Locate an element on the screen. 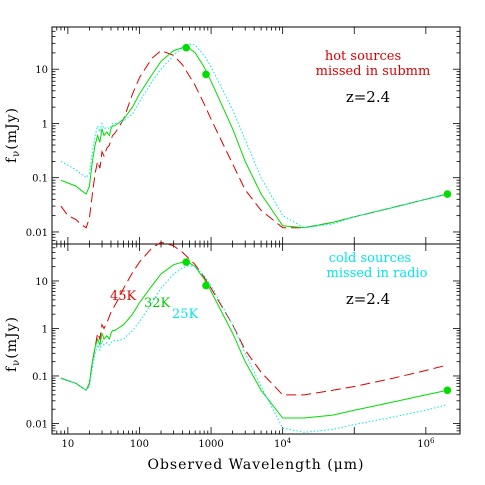  bottom-y-tick-label: 0.1 is located at coordinates (40, 377).